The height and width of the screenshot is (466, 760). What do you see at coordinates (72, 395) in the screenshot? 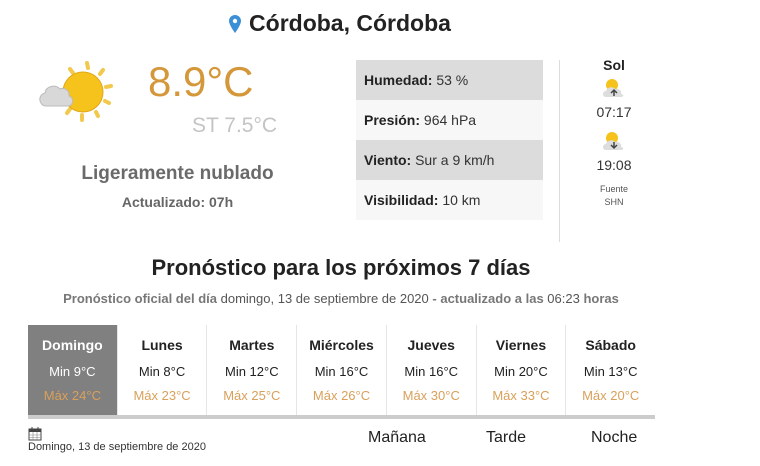
I see `day-max: Máx 24°C` at bounding box center [72, 395].